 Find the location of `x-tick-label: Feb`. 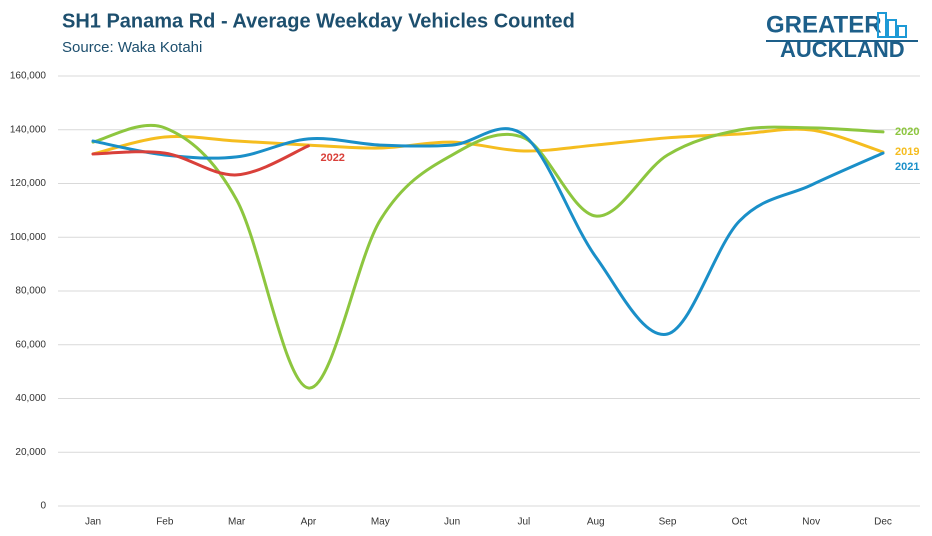

x-tick-label: Feb is located at coordinates (165, 522).